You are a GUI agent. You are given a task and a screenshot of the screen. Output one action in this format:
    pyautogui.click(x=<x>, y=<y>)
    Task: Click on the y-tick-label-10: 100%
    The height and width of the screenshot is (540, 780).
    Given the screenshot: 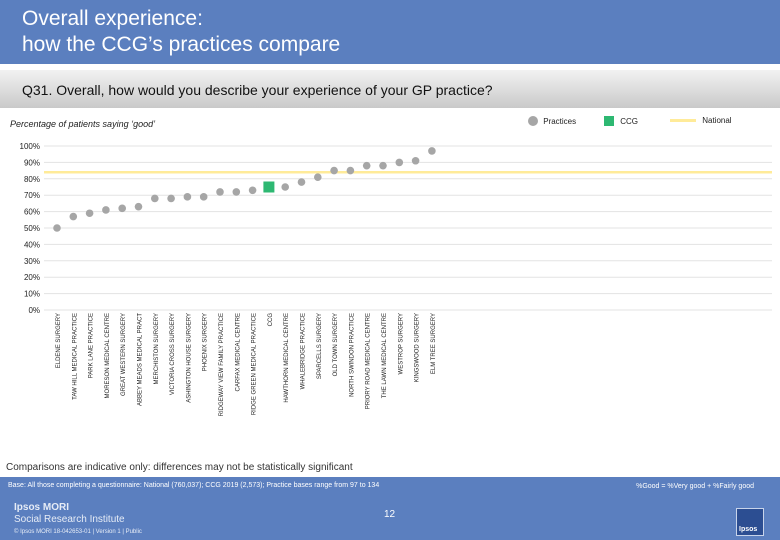 What is the action you would take?
    pyautogui.click(x=30, y=146)
    